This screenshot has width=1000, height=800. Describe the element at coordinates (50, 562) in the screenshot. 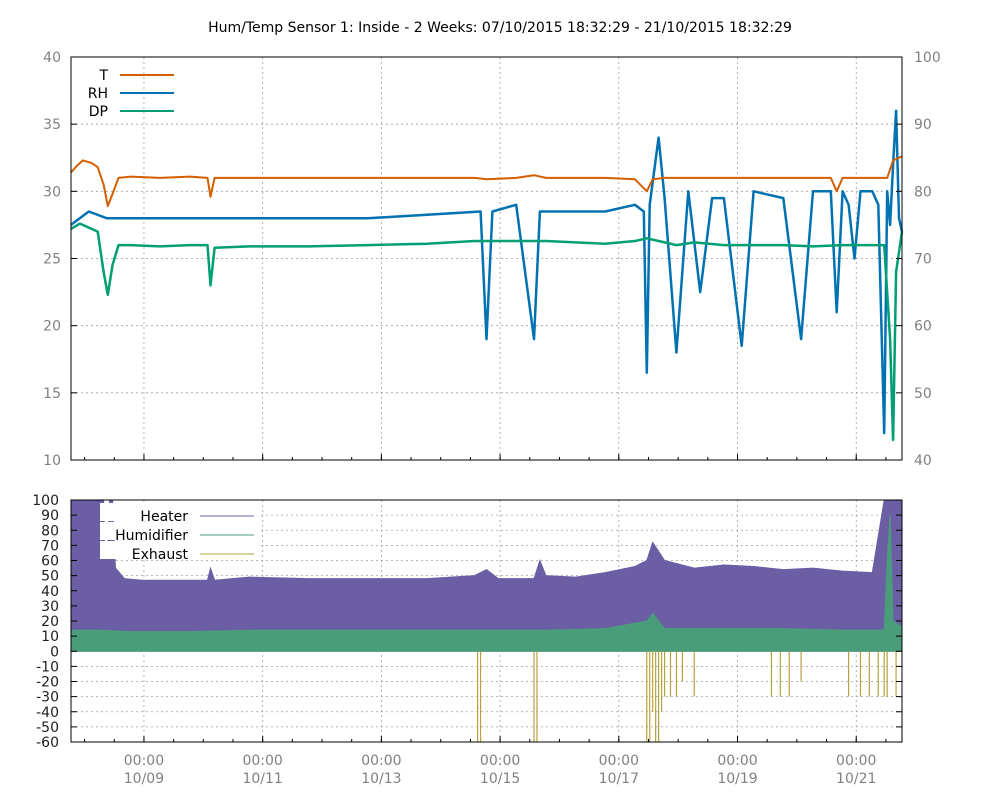

I see `bottom-y-tick-label: 60` at that location.